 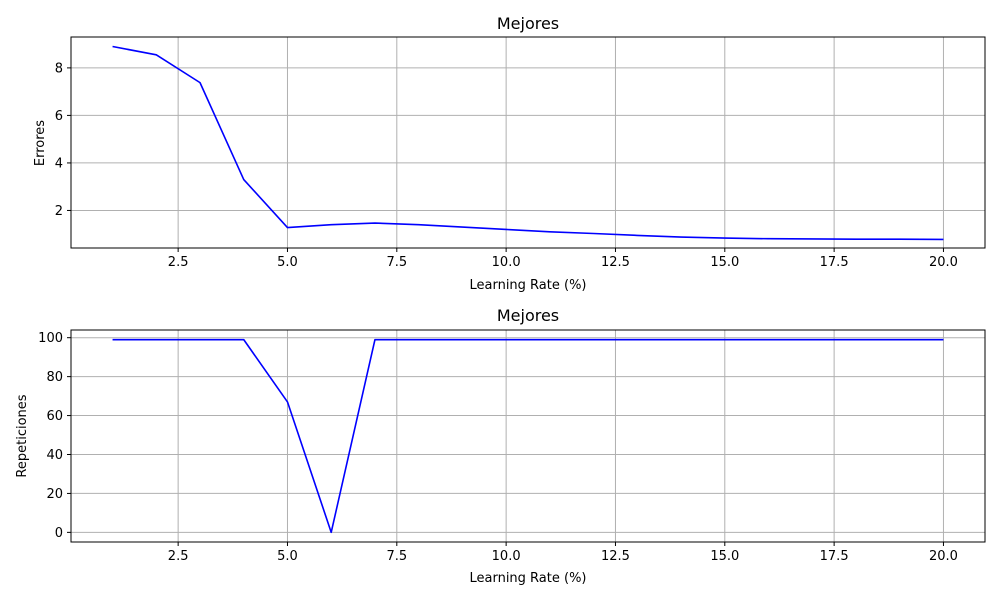 I want to click on y-tick-label: 8, so click(x=59, y=68).